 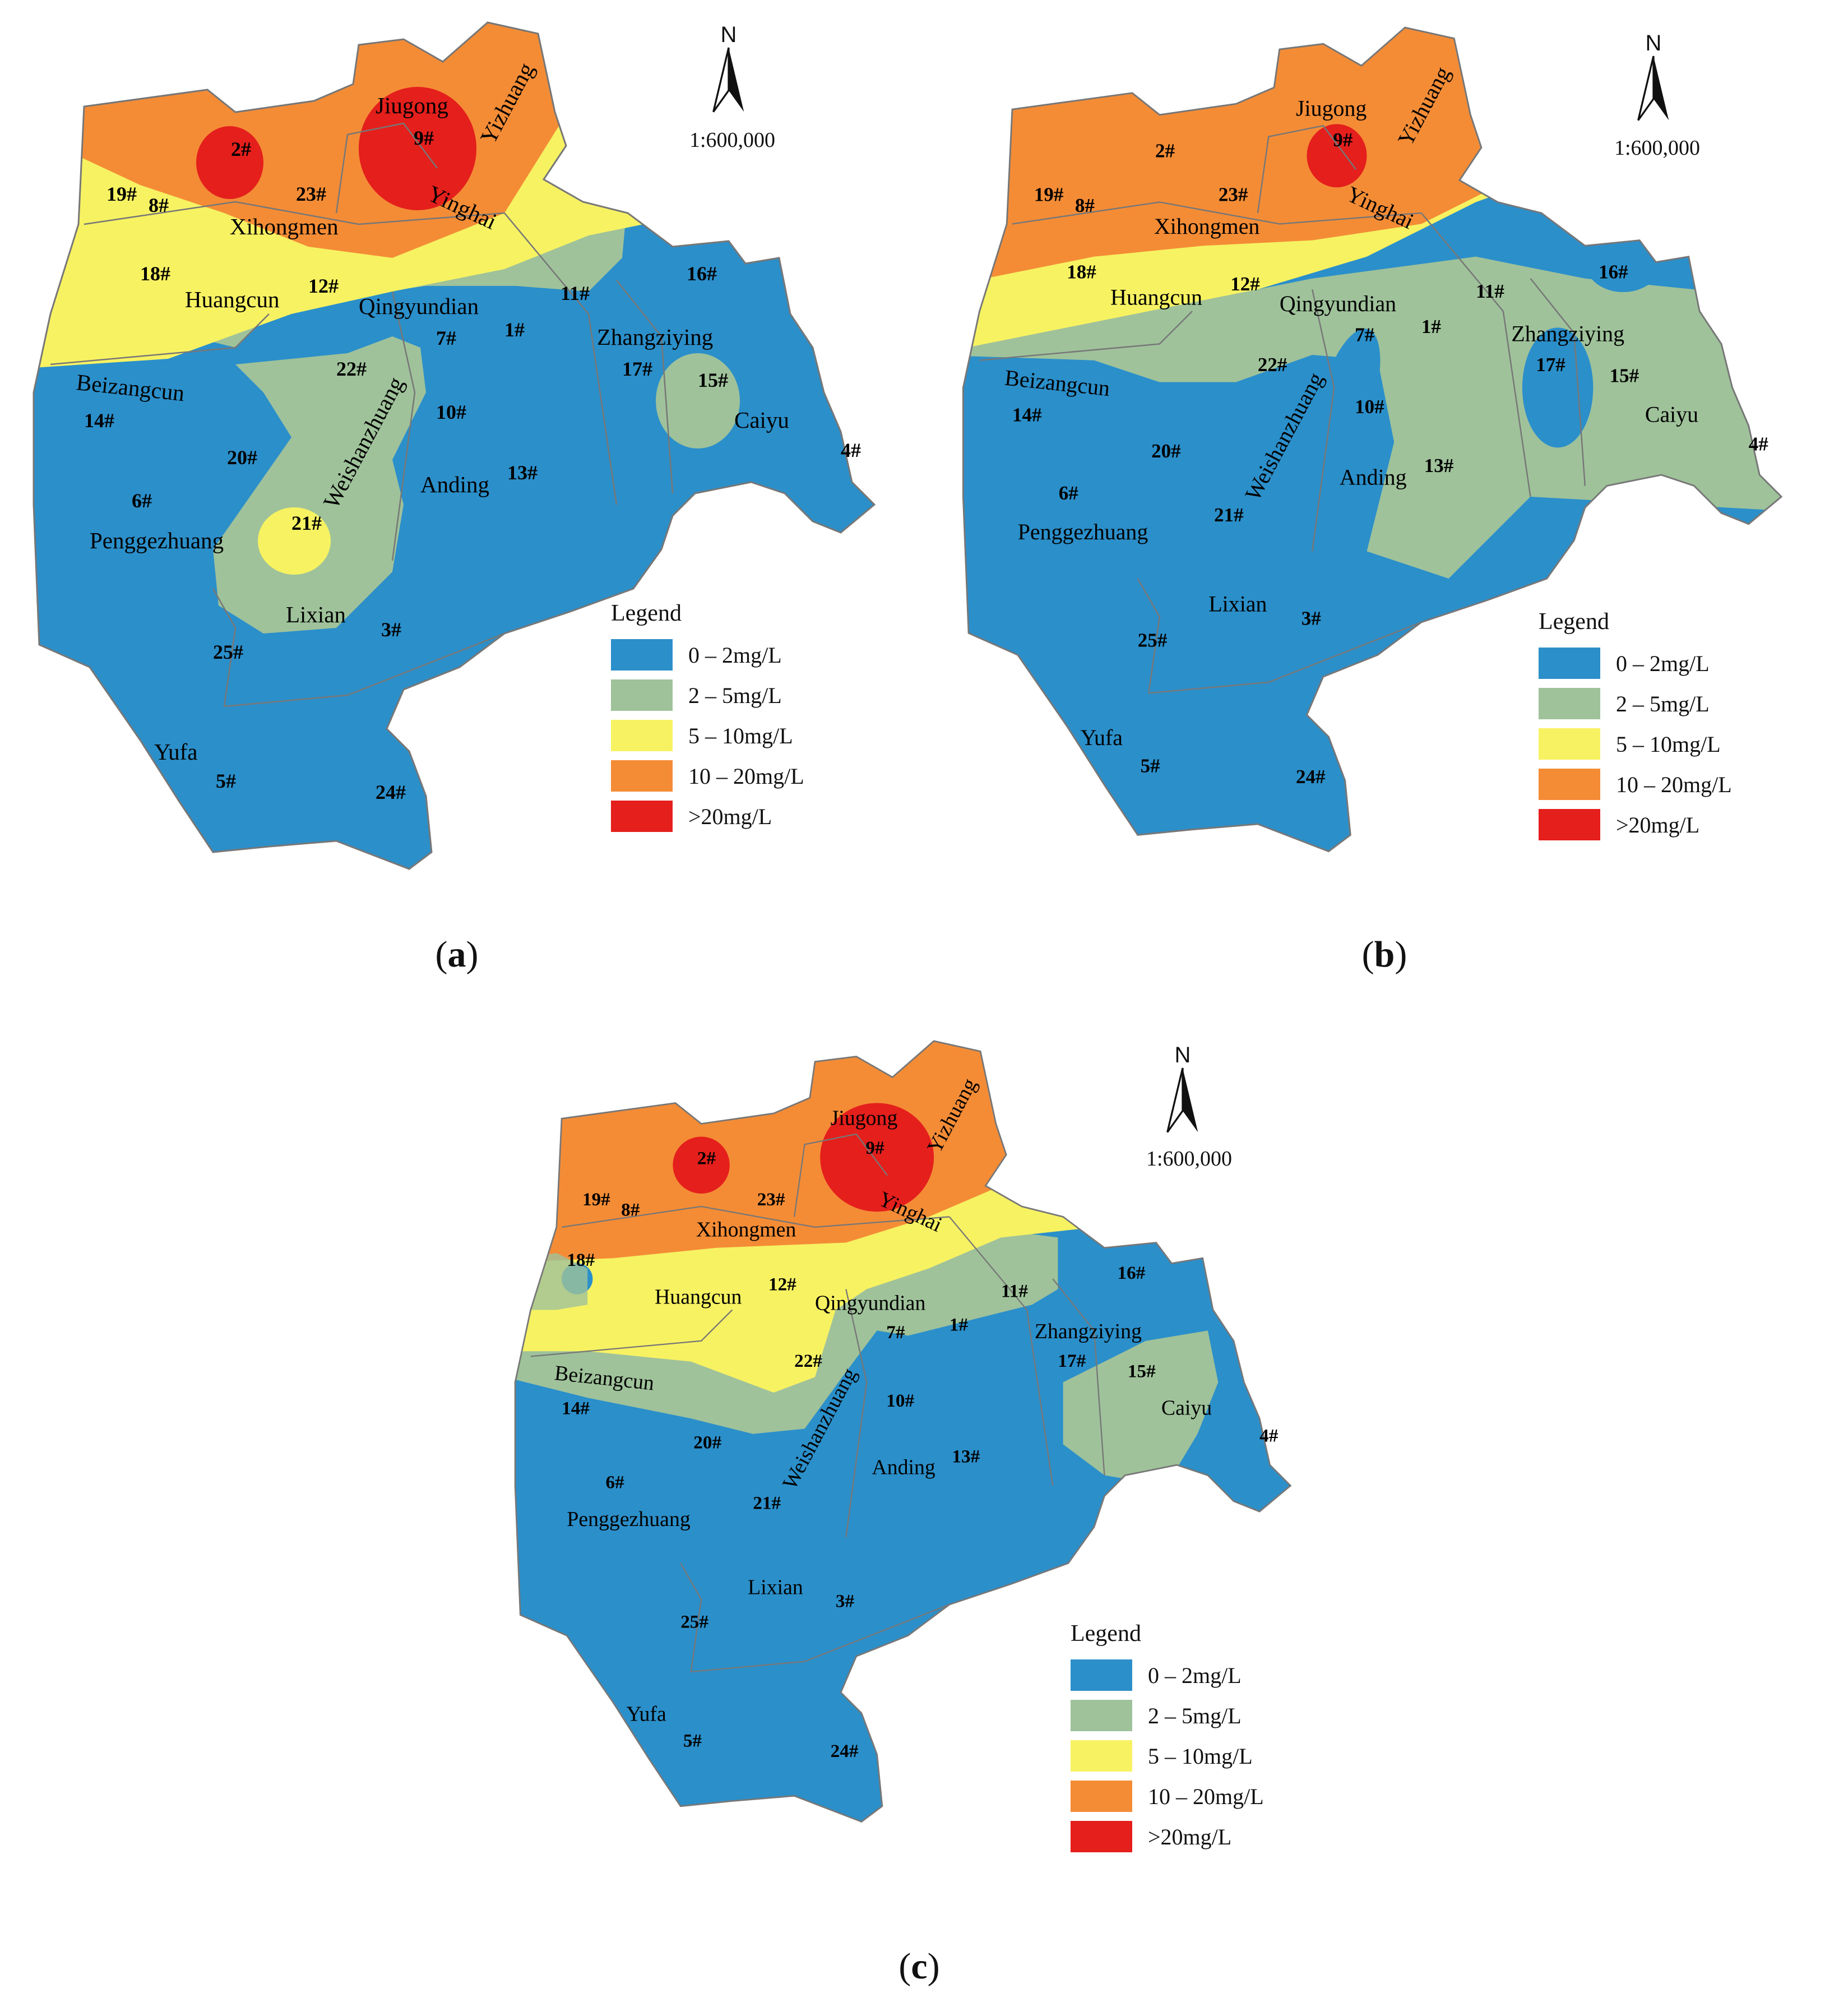 I want to click on scale-text-c: 1:600,000, so click(x=1189, y=1159).